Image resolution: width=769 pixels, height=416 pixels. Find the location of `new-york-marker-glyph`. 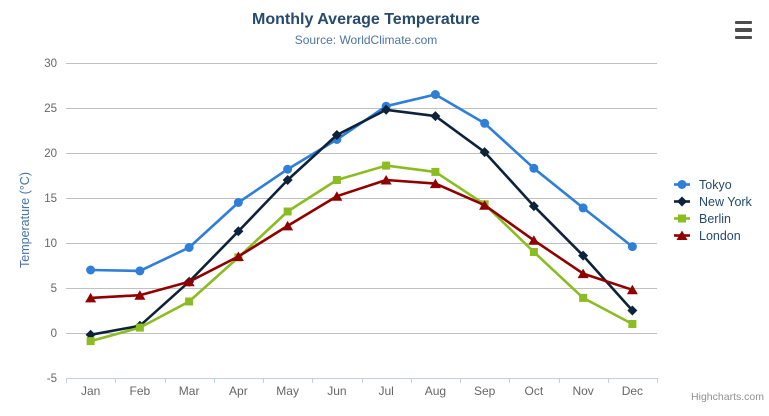

new-york-marker-glyph is located at coordinates (682, 201).